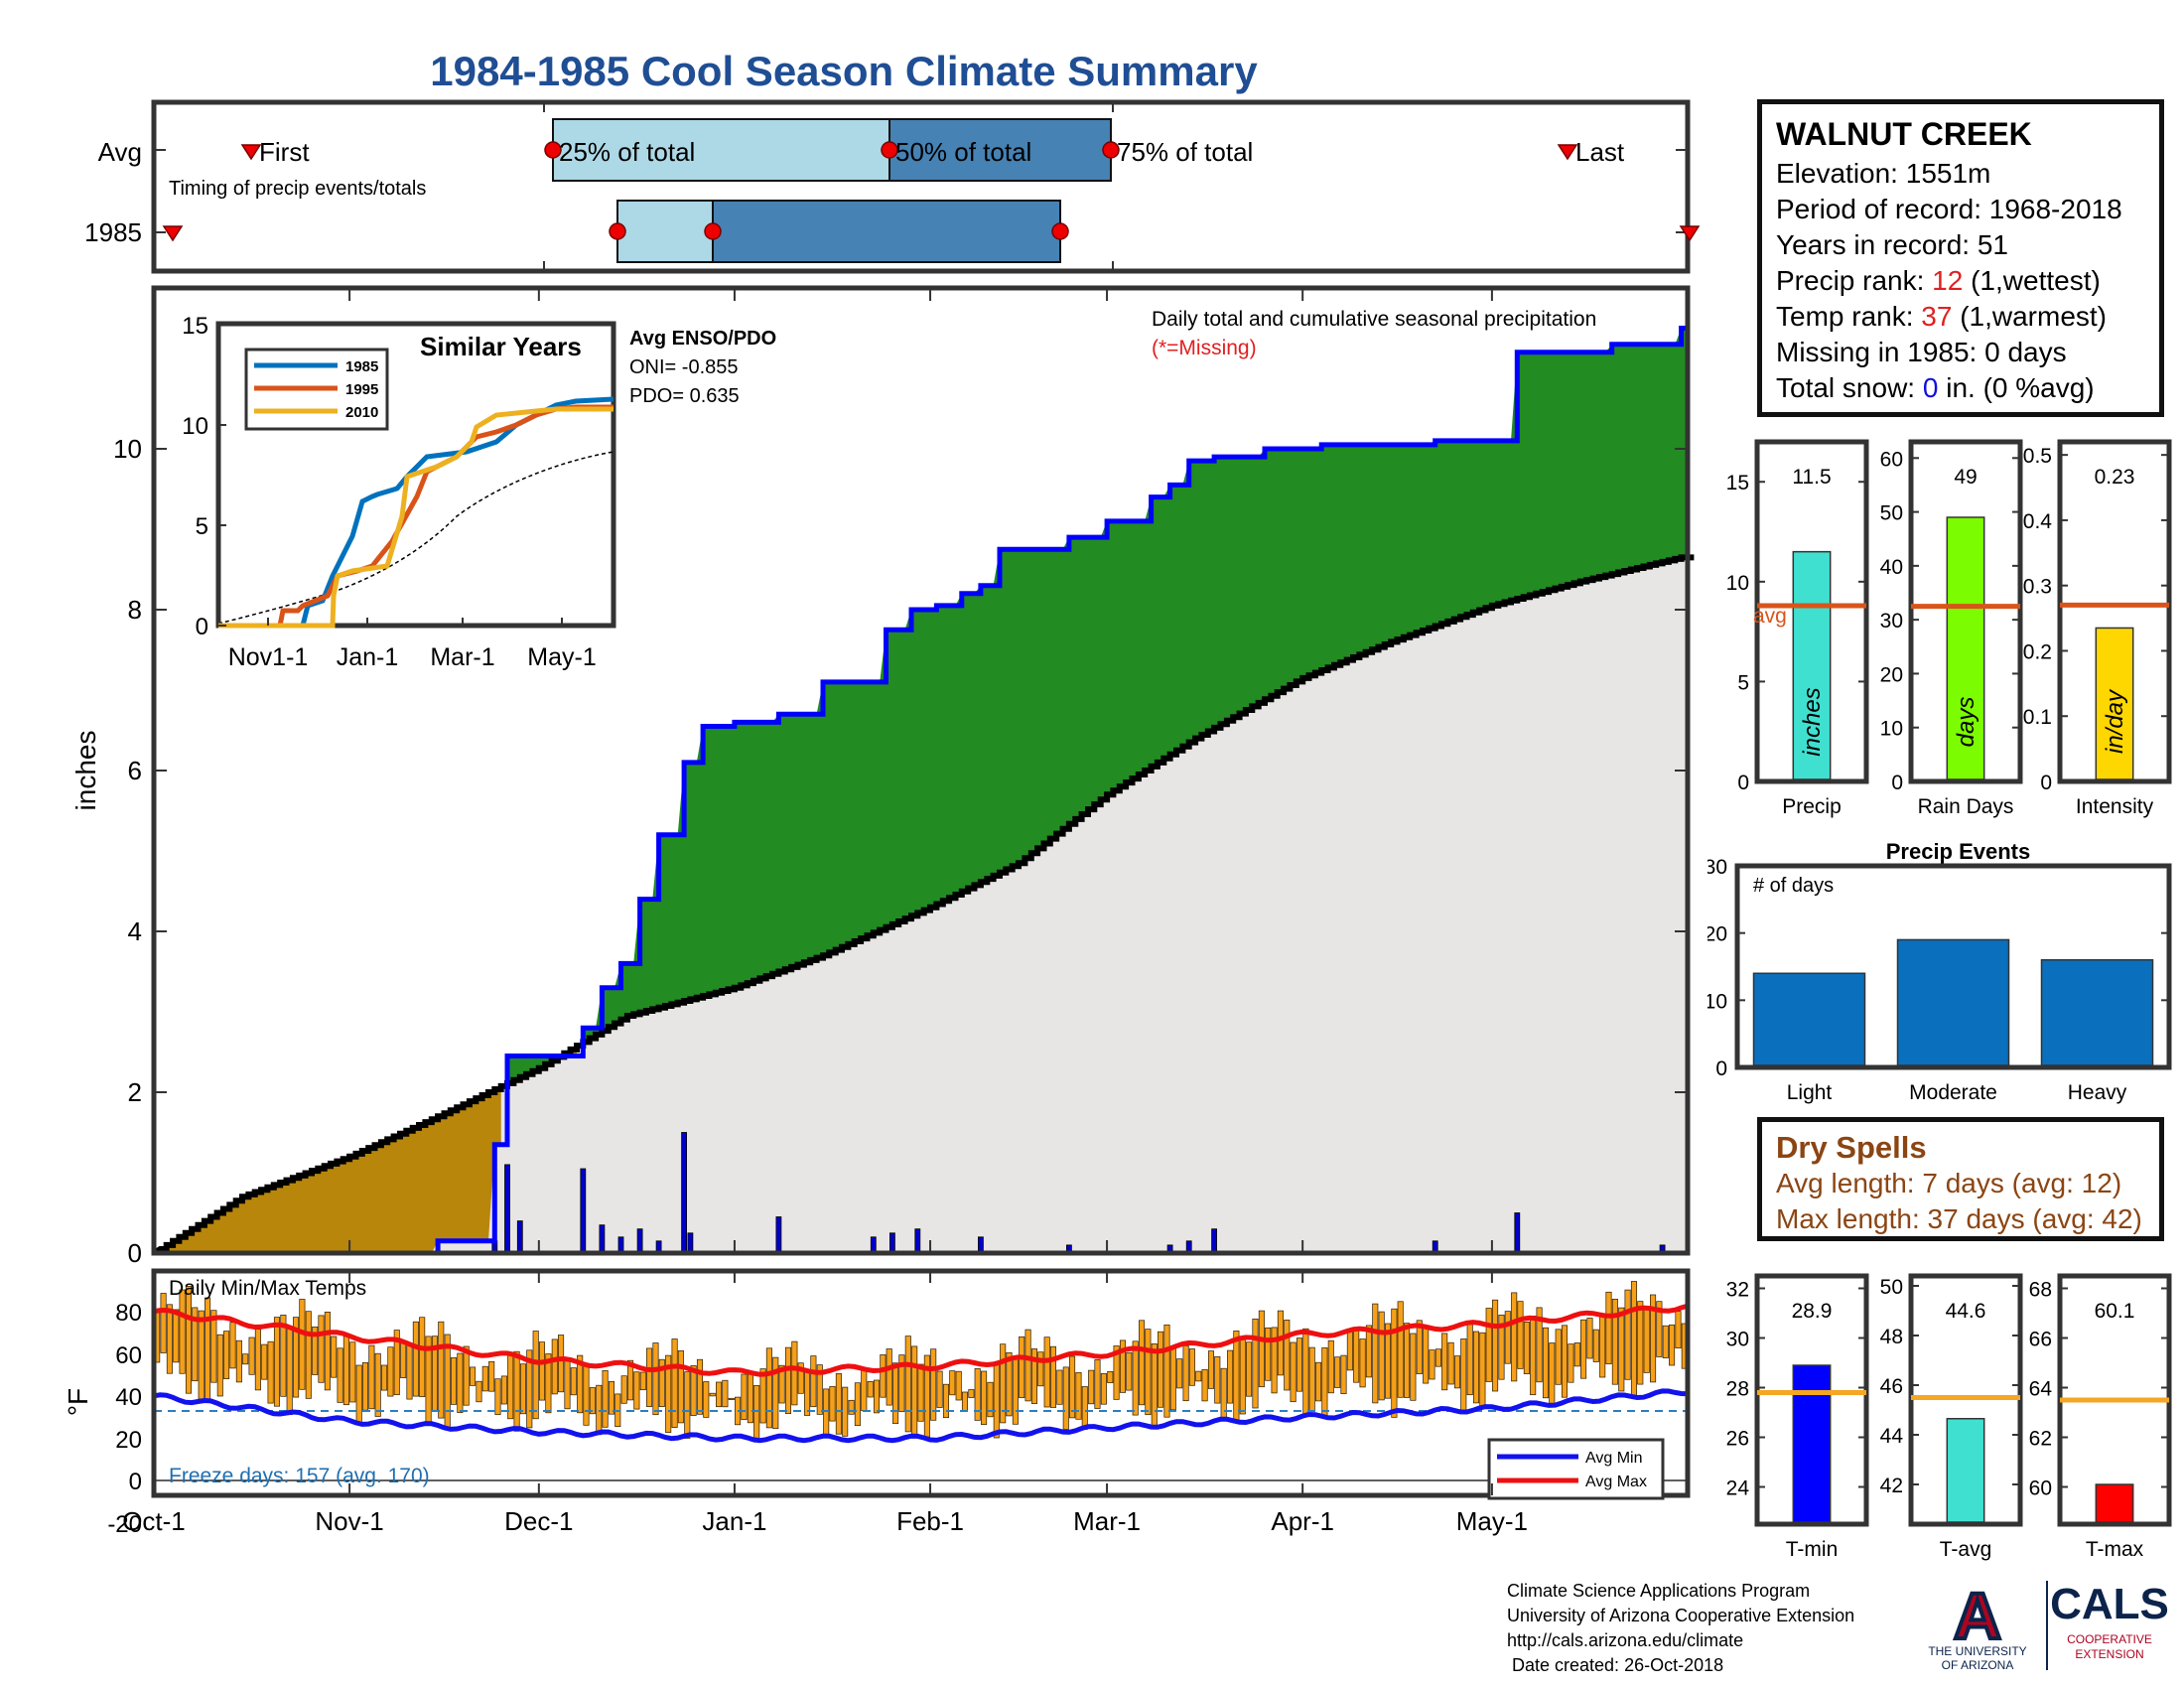 This screenshot has width=2184, height=1688. What do you see at coordinates (721, 150) in the screenshot?
I see `avg-25-50-box` at bounding box center [721, 150].